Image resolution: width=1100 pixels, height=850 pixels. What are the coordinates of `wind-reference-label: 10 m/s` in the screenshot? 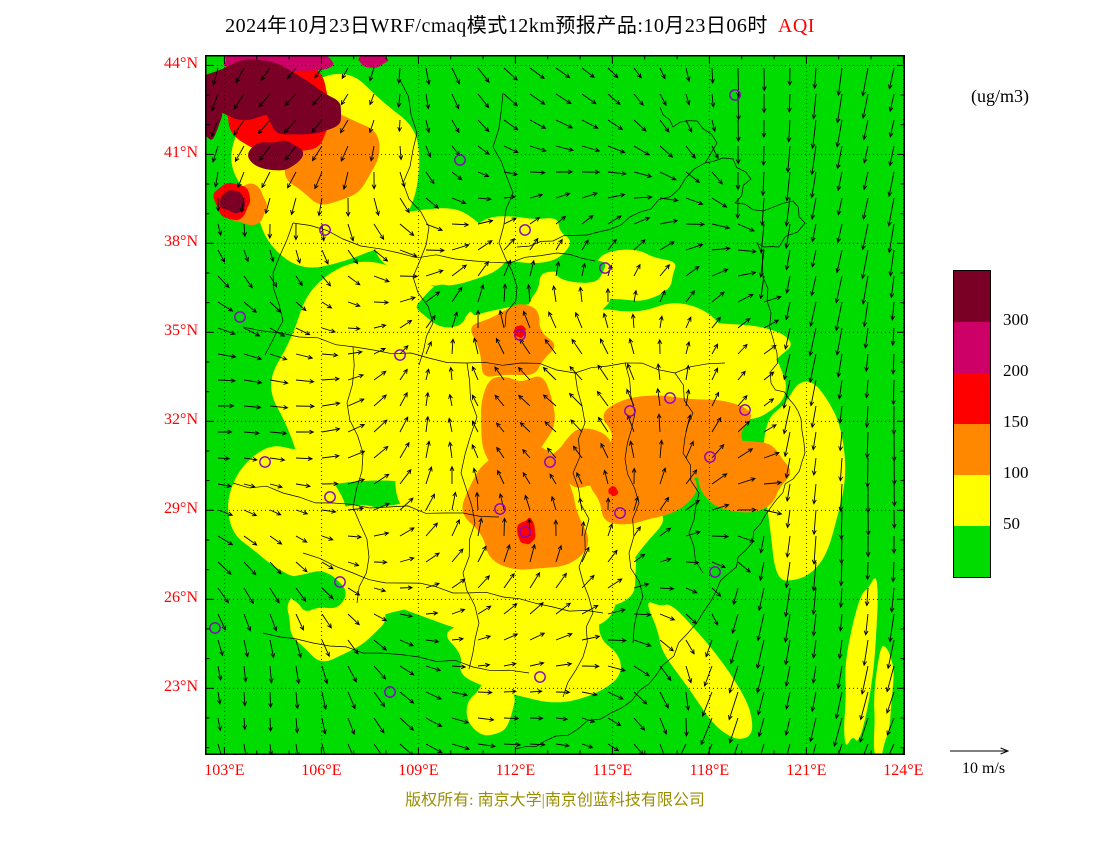 It's located at (983, 768).